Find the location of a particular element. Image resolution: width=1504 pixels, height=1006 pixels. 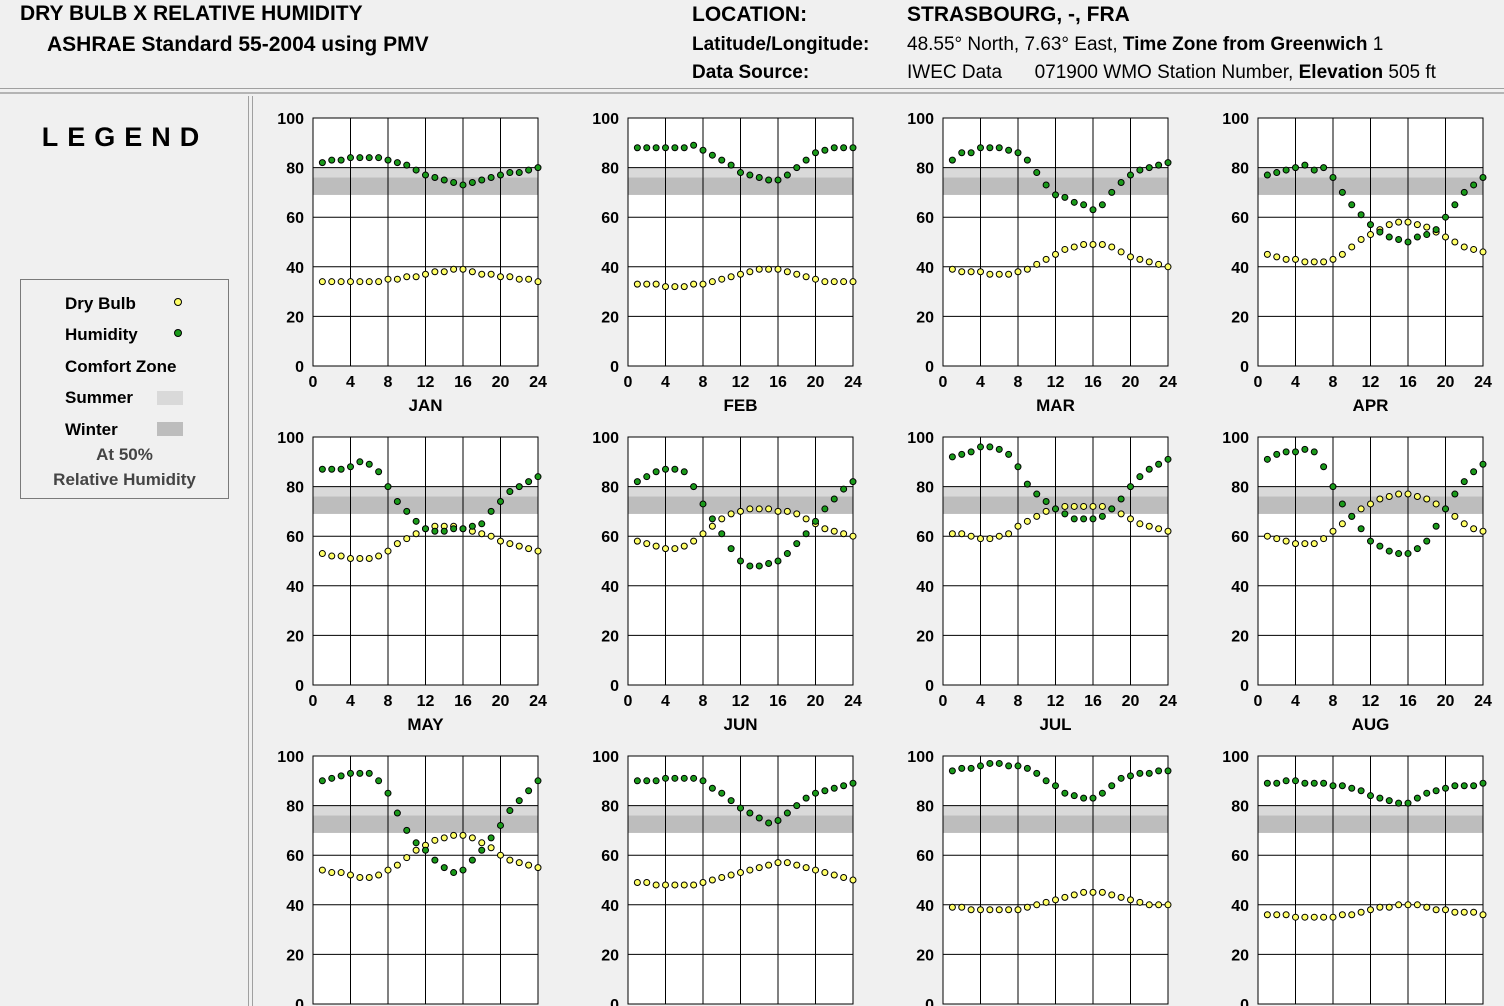

xtick-label-aug-0: 0 is located at coordinates (1258, 701).